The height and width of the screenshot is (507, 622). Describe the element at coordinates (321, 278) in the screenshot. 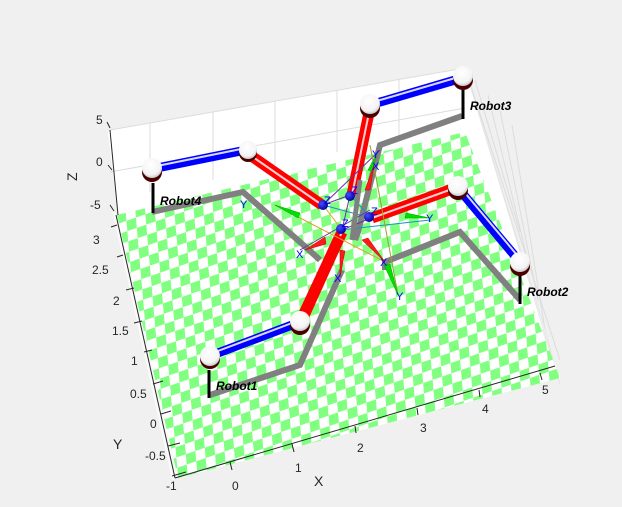

I see `robot1-lower-link-extension` at that location.